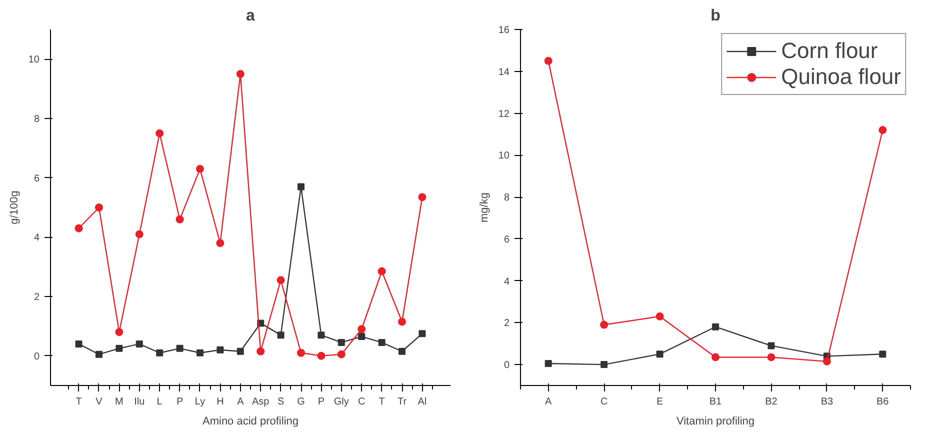  Describe the element at coordinates (200, 402) in the screenshot. I see `x-tick-label: Ly` at that location.